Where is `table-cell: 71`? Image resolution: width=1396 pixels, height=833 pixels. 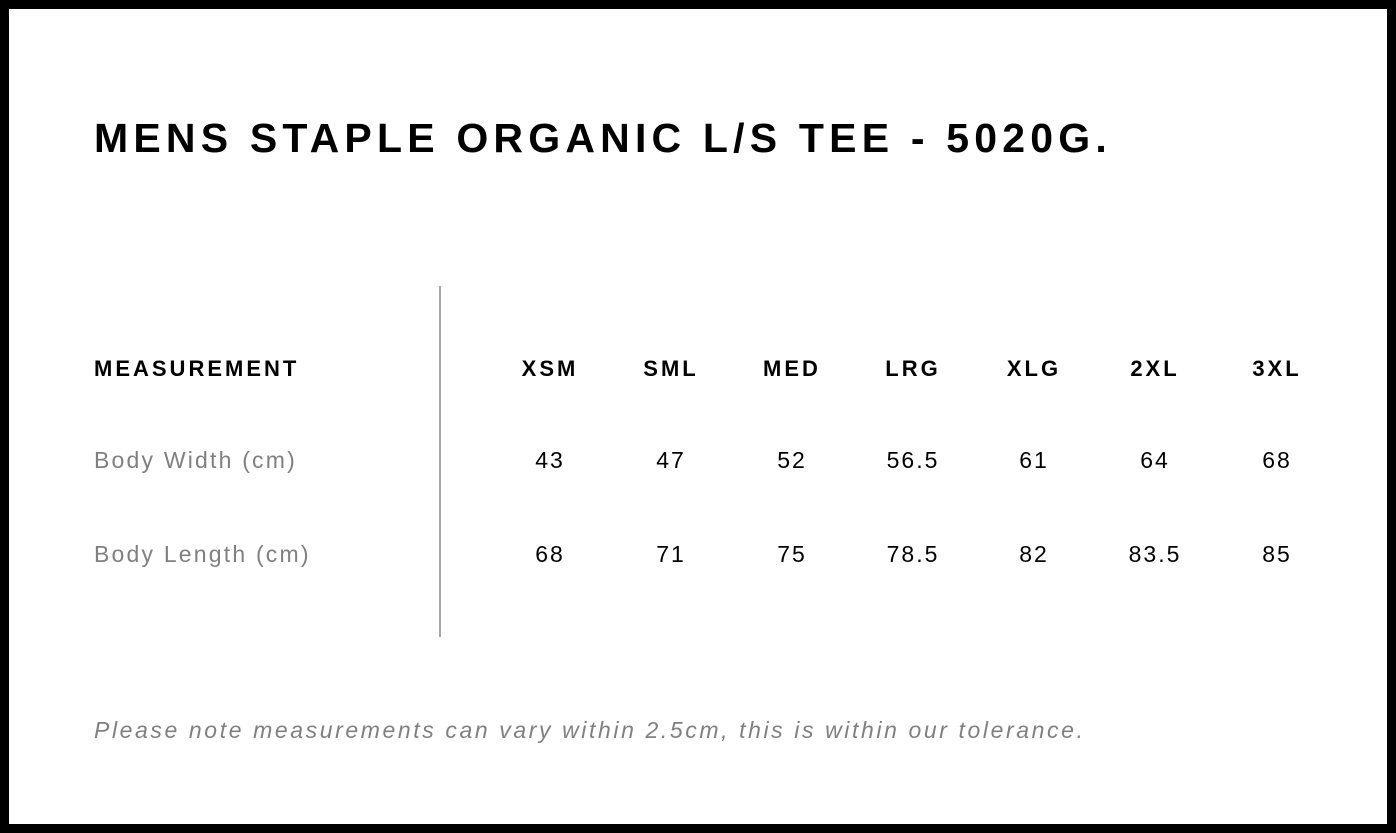
table-cell: 71 is located at coordinates (671, 554).